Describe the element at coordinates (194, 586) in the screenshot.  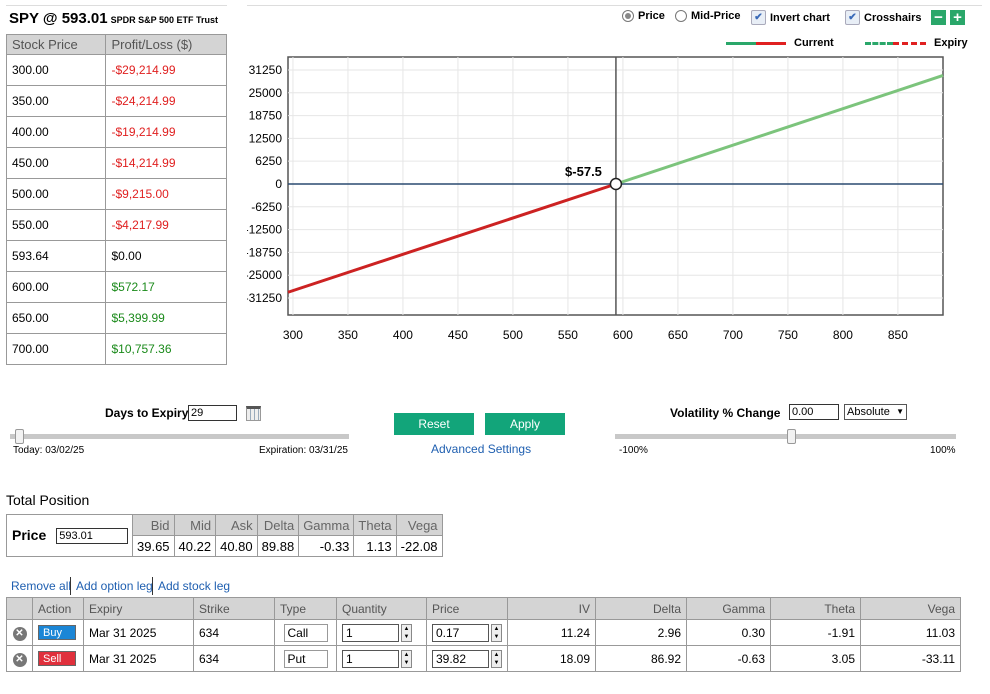
I see `add-stock-leg-link: Add stock leg` at that location.